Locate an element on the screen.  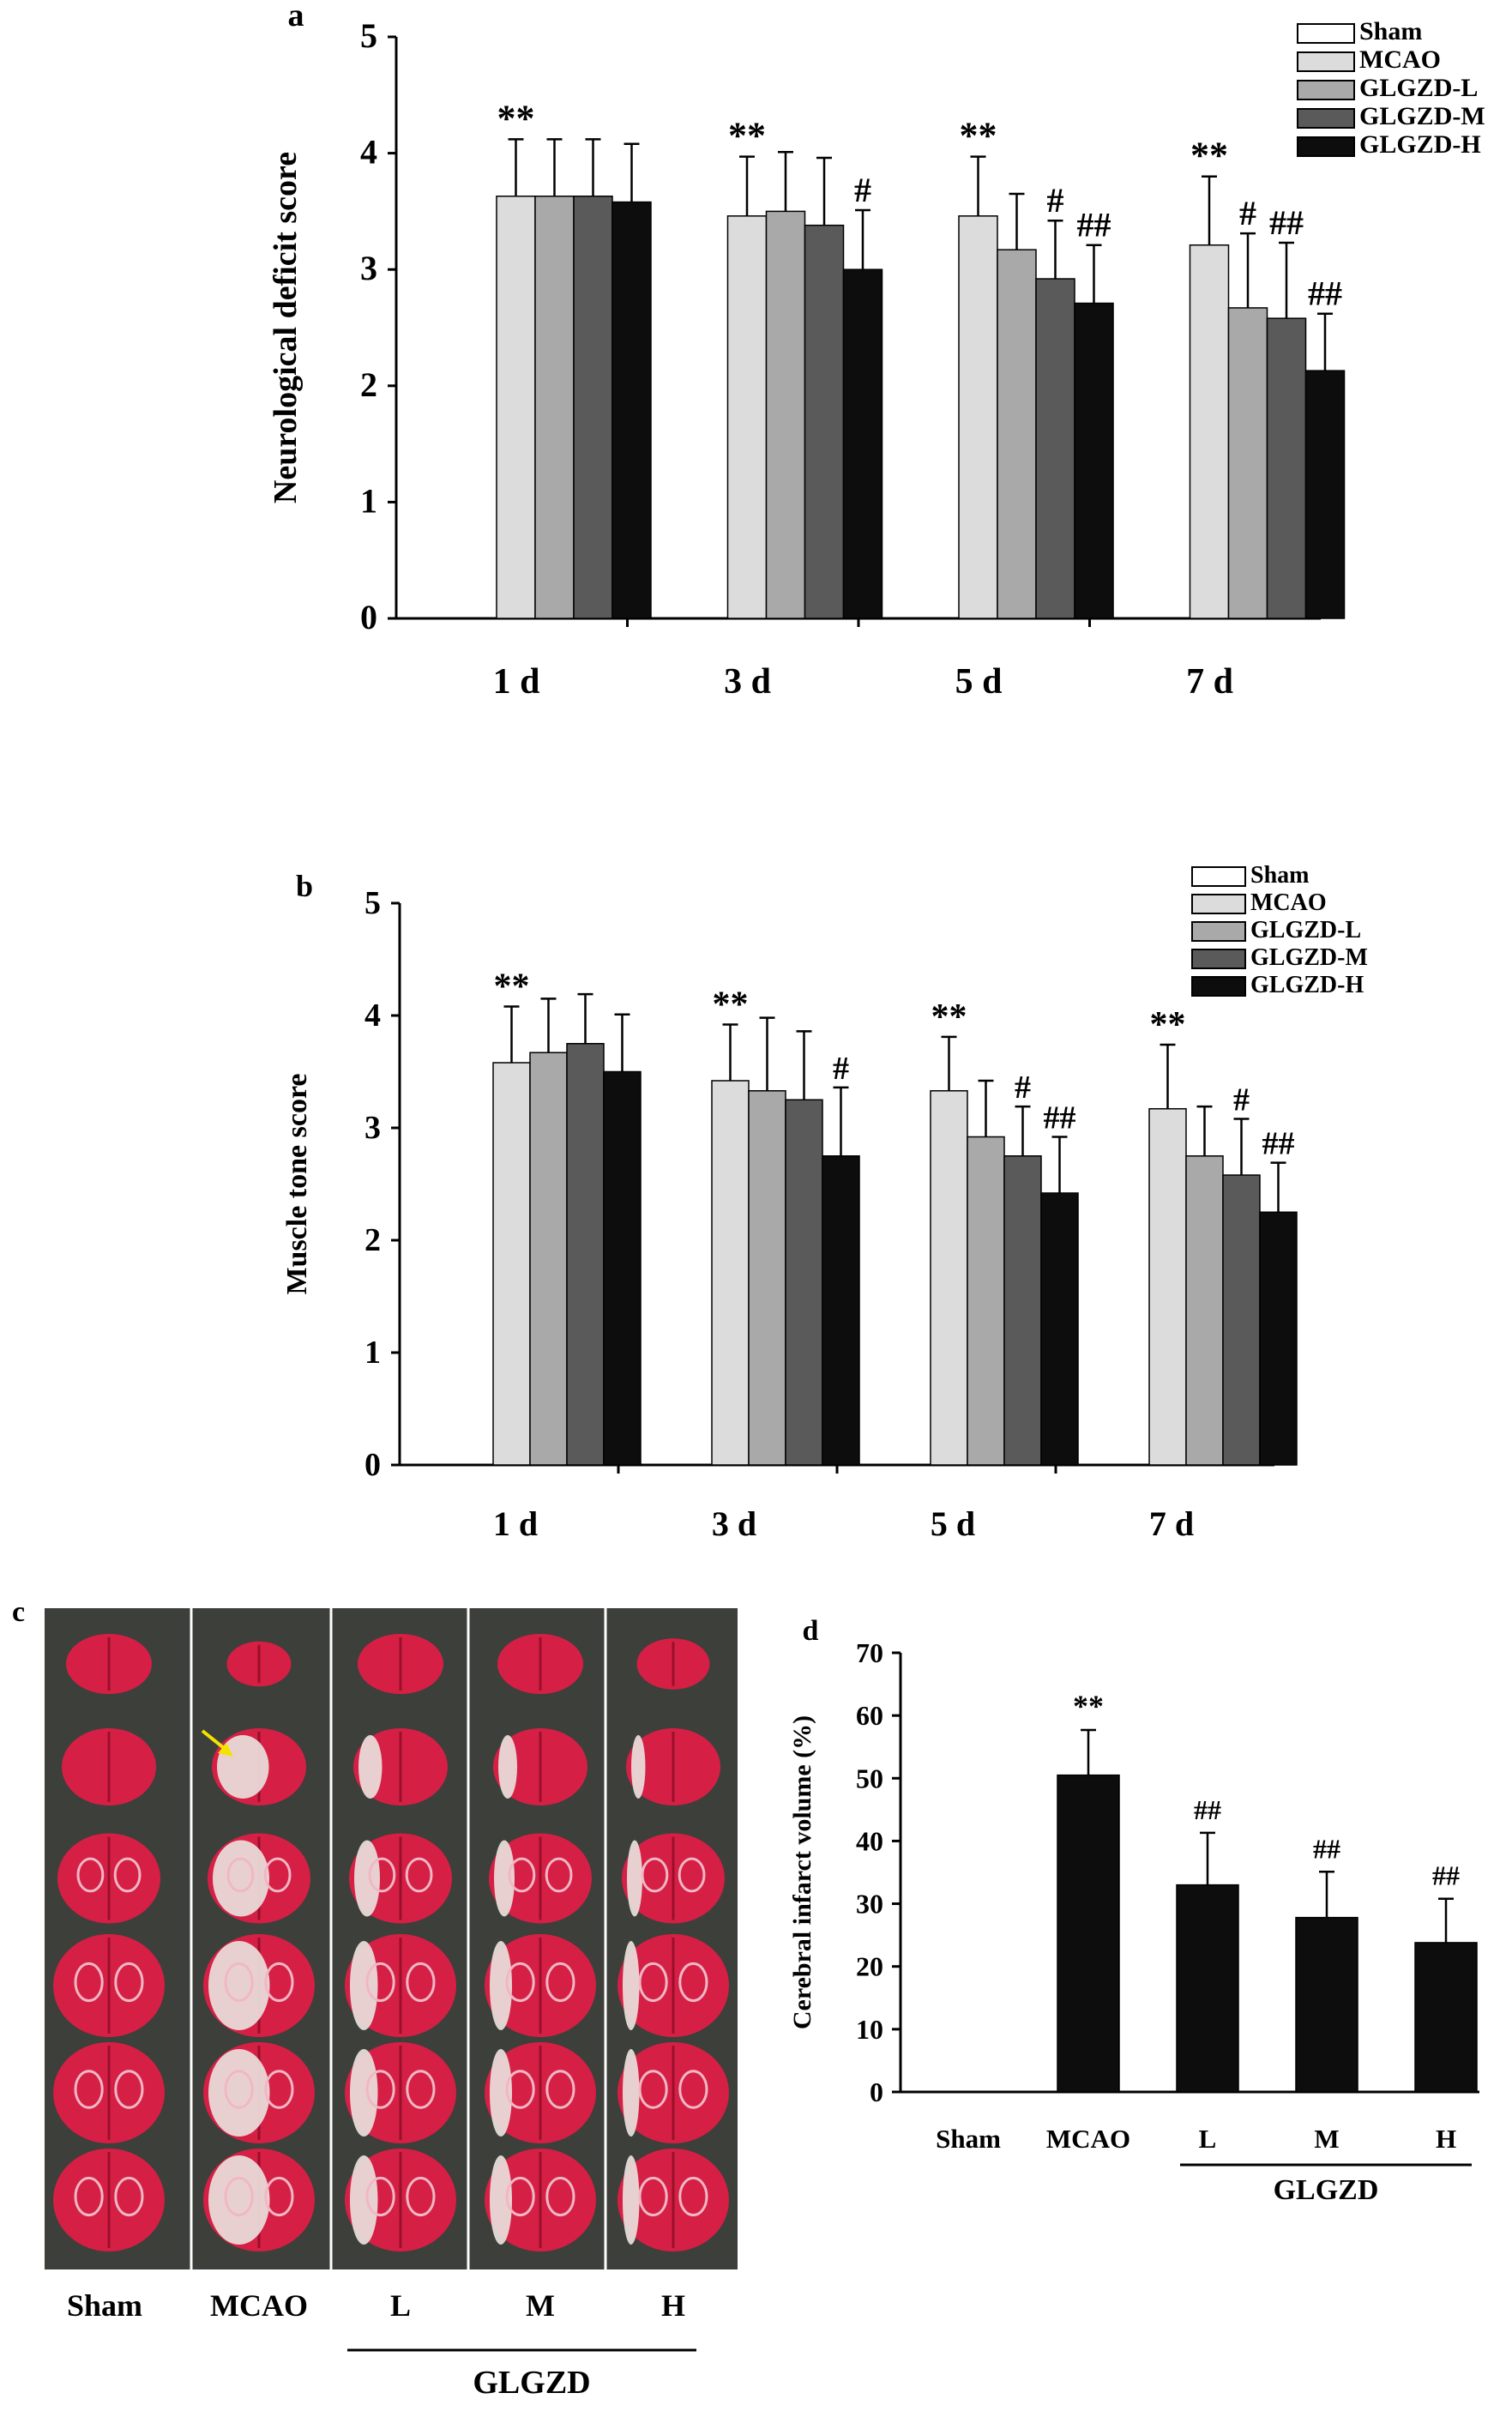
x-category-label: 7 d is located at coordinates (1209, 682).